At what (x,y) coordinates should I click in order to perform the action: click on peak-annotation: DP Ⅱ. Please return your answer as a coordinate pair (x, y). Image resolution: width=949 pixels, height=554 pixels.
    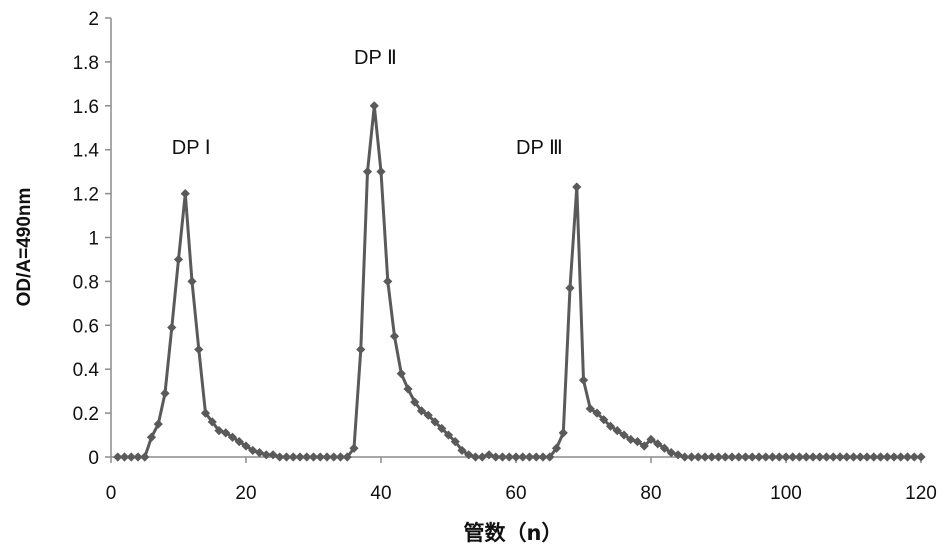
    Looking at the image, I should click on (375, 58).